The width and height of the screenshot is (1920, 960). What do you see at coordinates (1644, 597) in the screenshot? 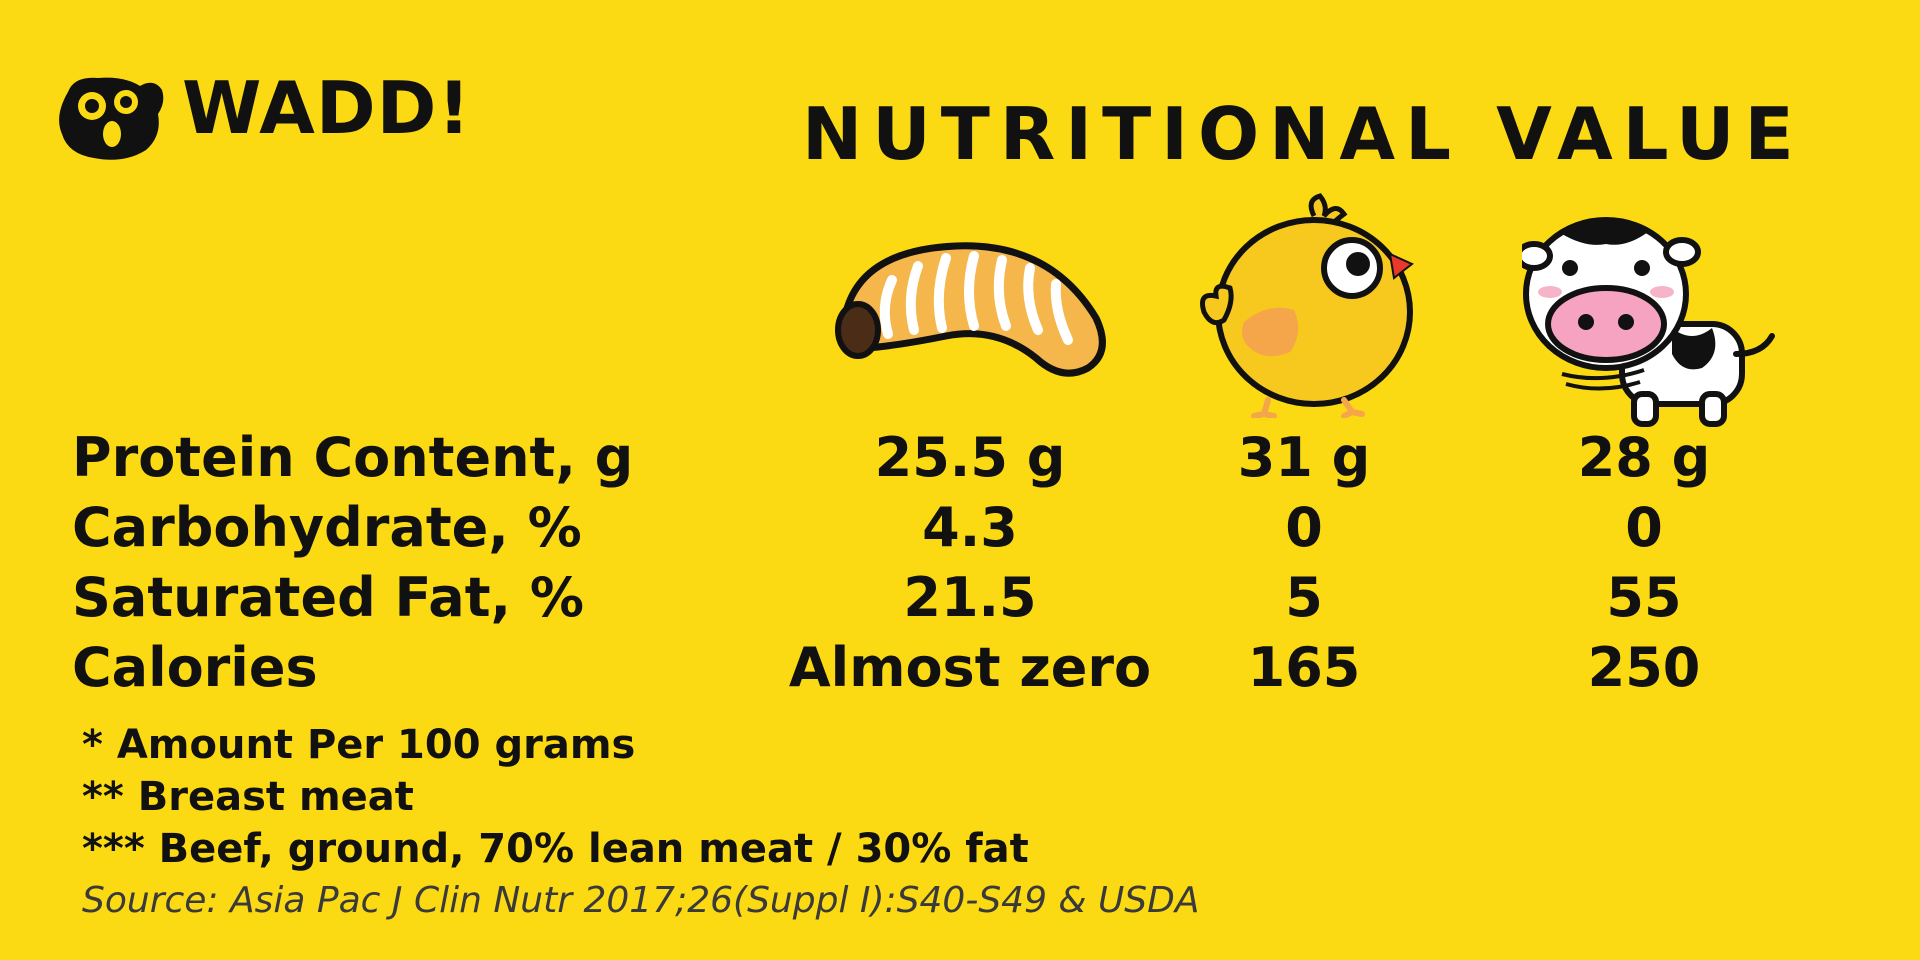
I see `fat-beef-value: 55` at bounding box center [1644, 597].